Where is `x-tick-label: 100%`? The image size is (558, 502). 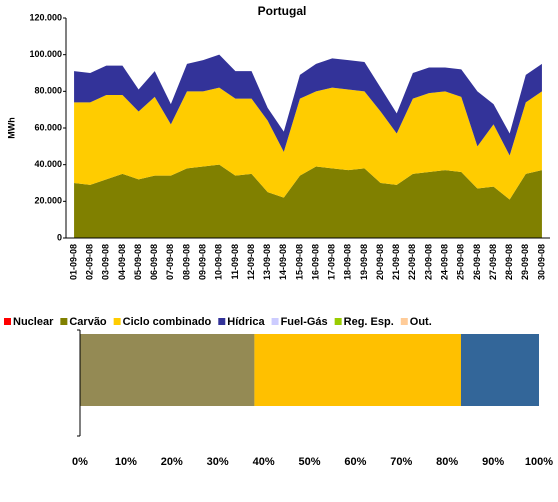 x-tick-label: 100% is located at coordinates (539, 462).